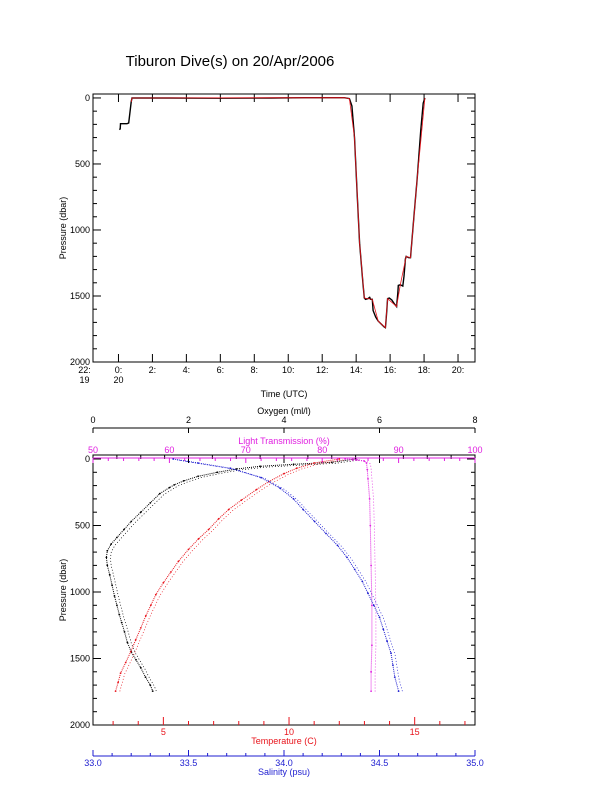 The height and width of the screenshot is (785, 612). What do you see at coordinates (82, 525) in the screenshot?
I see `profile-y-tick-label: 500` at bounding box center [82, 525].